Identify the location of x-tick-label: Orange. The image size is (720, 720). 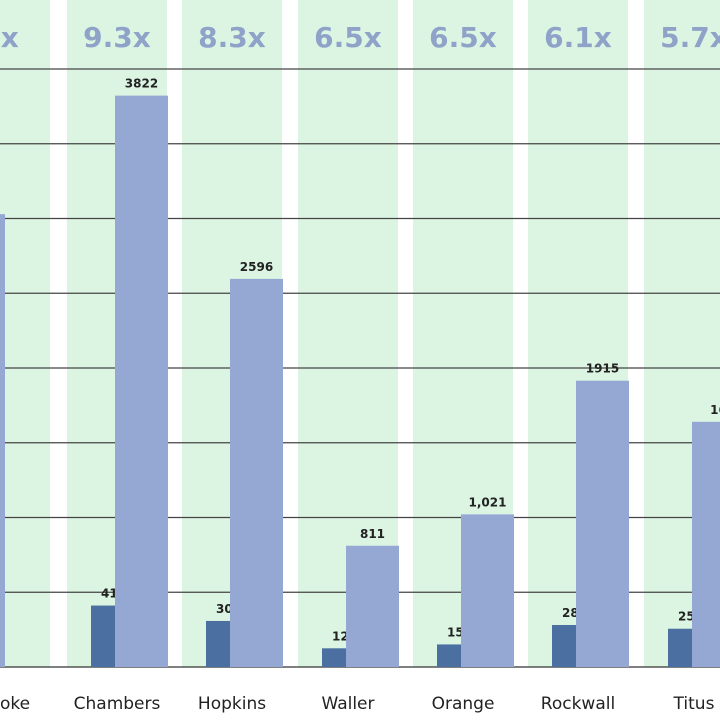
(463, 704).